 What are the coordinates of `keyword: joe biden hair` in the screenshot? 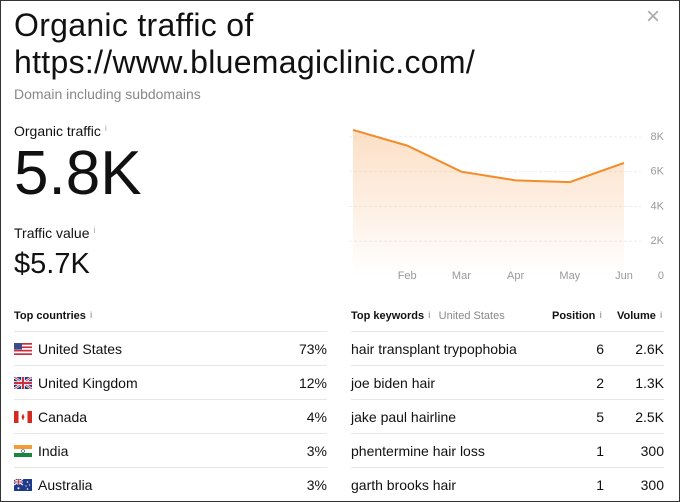 It's located at (393, 383).